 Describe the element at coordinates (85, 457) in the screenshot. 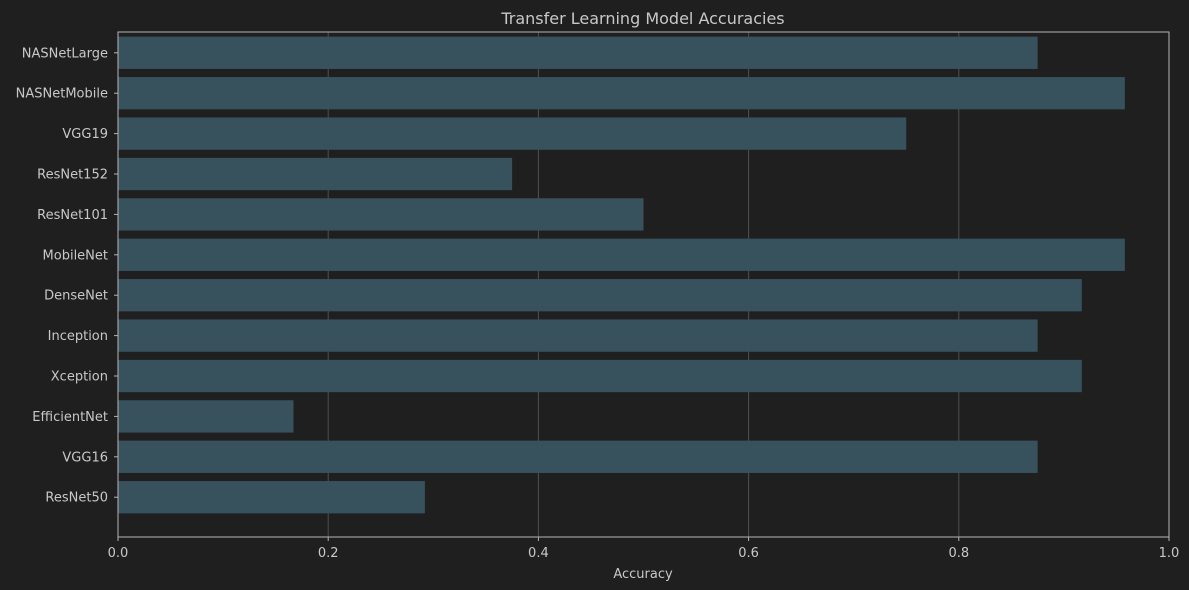

I see `y-tick-label: VGG16` at that location.